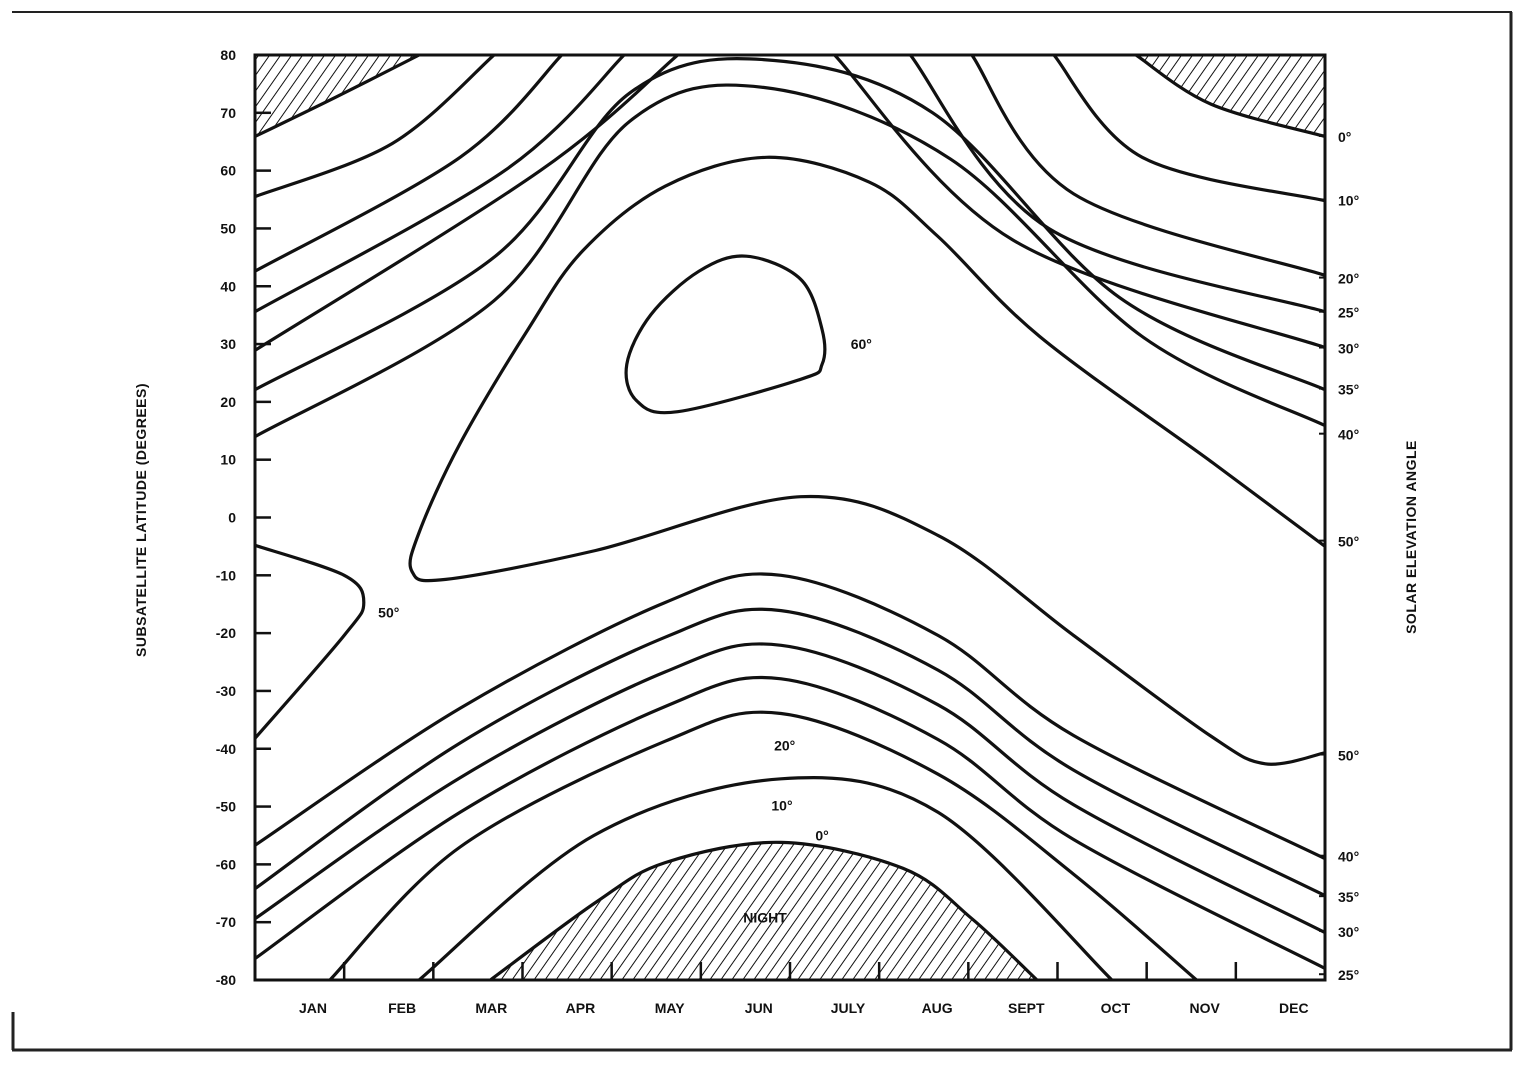  I want to click on month-label: JUN, so click(759, 1008).